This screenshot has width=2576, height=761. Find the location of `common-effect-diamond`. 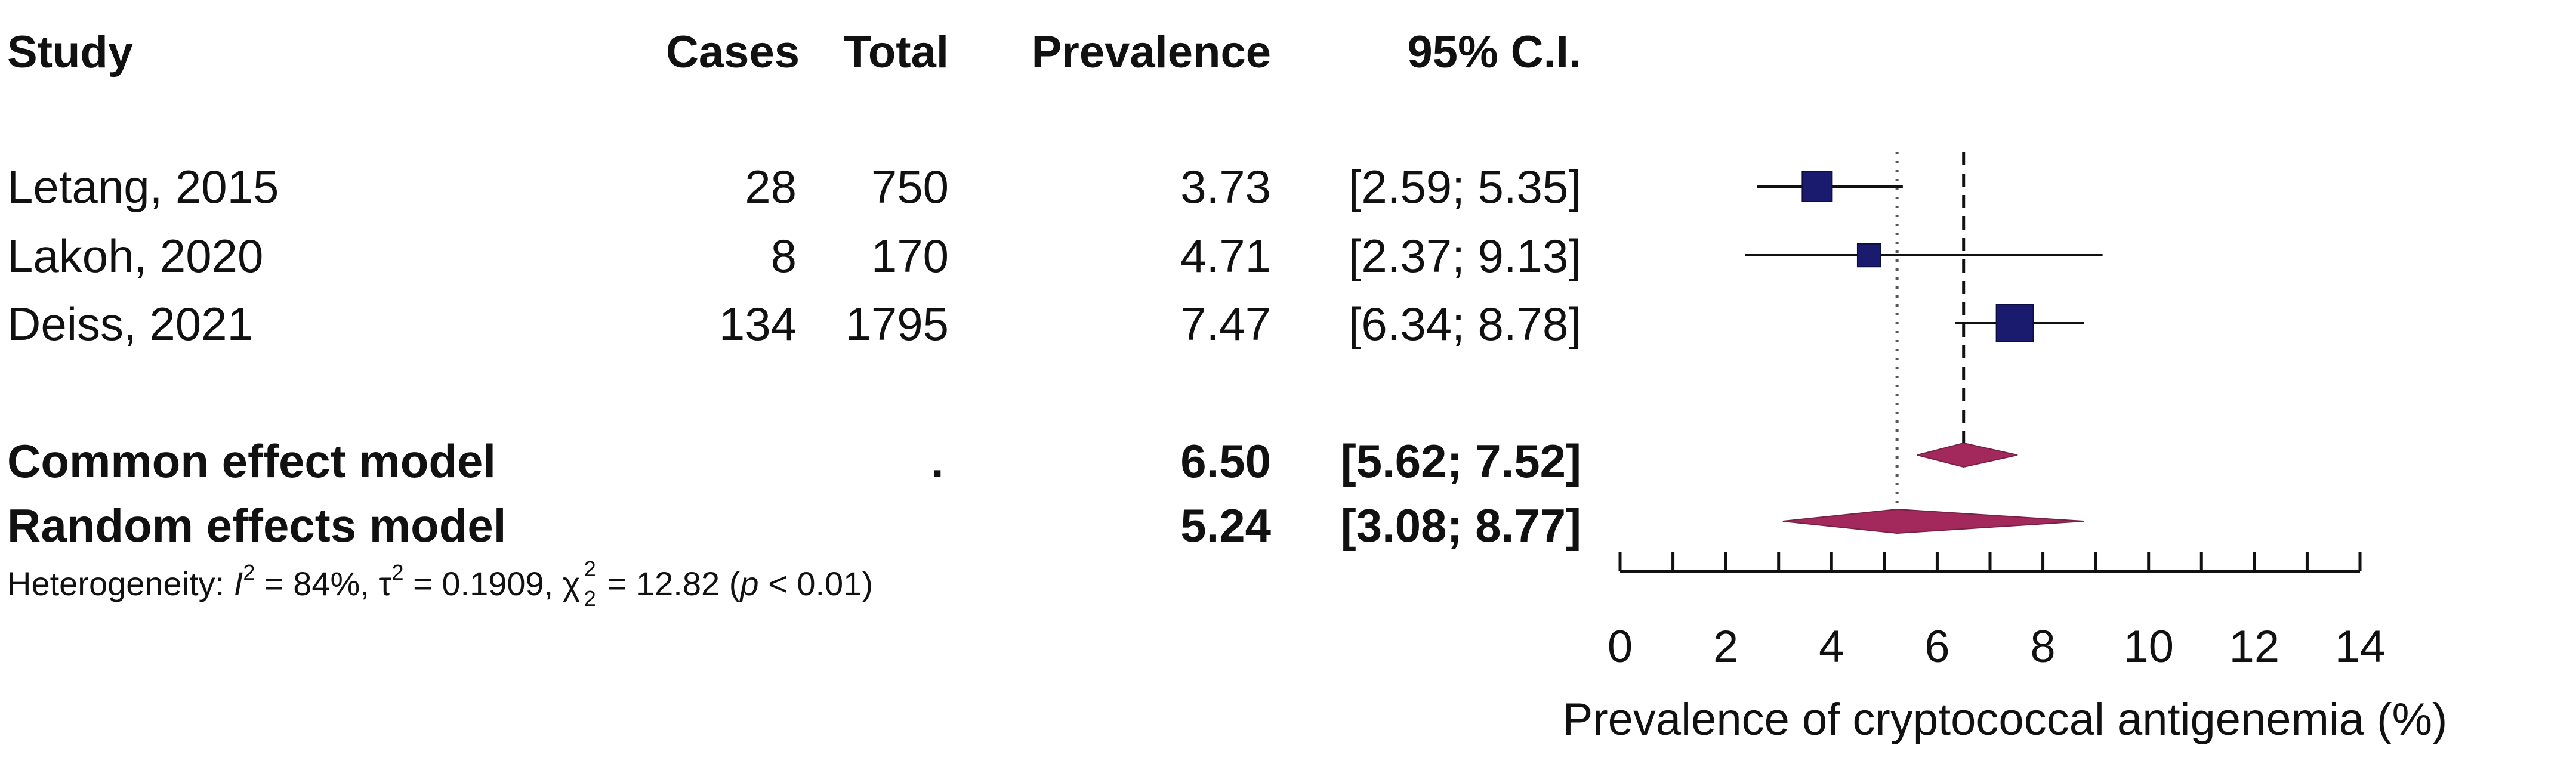

common-effect-diamond is located at coordinates (1968, 455).